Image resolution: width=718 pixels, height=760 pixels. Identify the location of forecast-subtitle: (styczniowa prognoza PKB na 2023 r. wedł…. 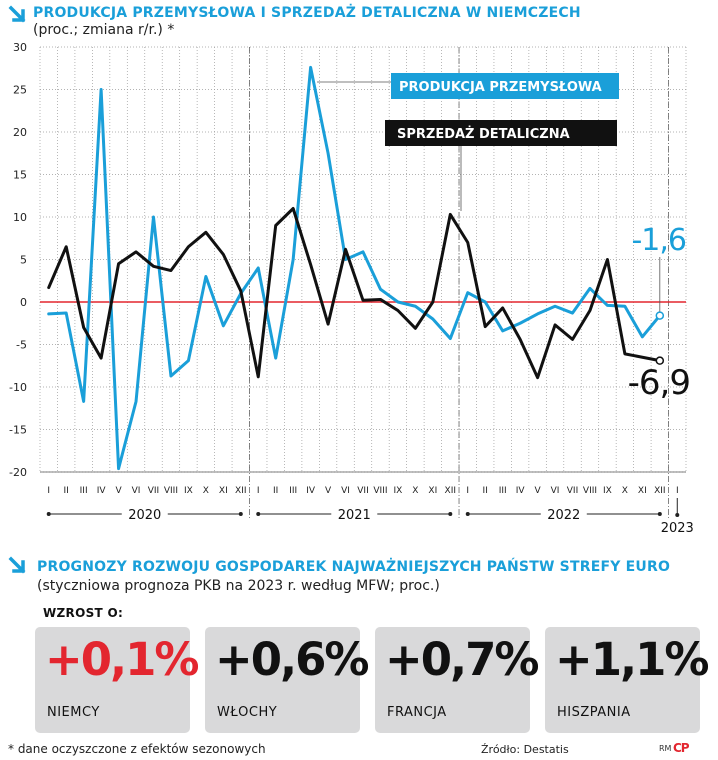
(238, 586).